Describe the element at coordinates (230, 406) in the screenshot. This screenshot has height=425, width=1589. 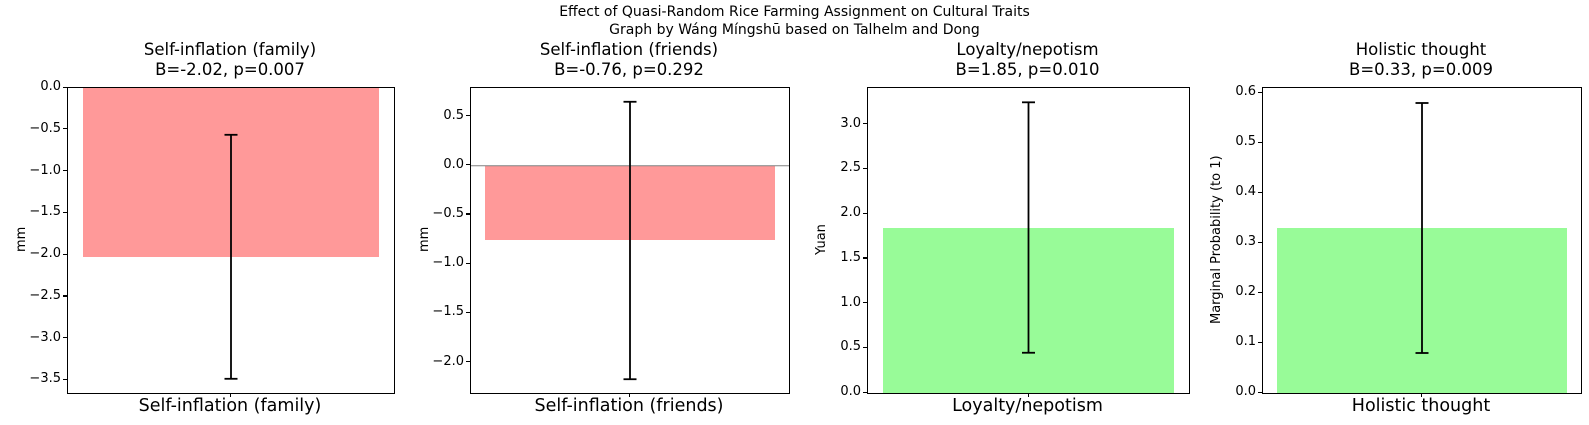
I see `x-tick-label: Self-inflation (family)` at that location.